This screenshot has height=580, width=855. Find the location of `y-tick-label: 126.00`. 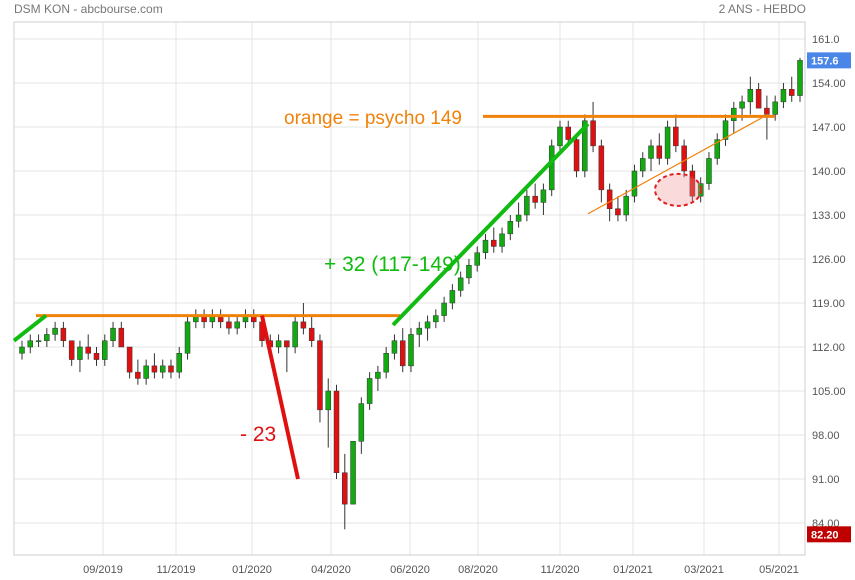

y-tick-label: 126.00 is located at coordinates (829, 260).